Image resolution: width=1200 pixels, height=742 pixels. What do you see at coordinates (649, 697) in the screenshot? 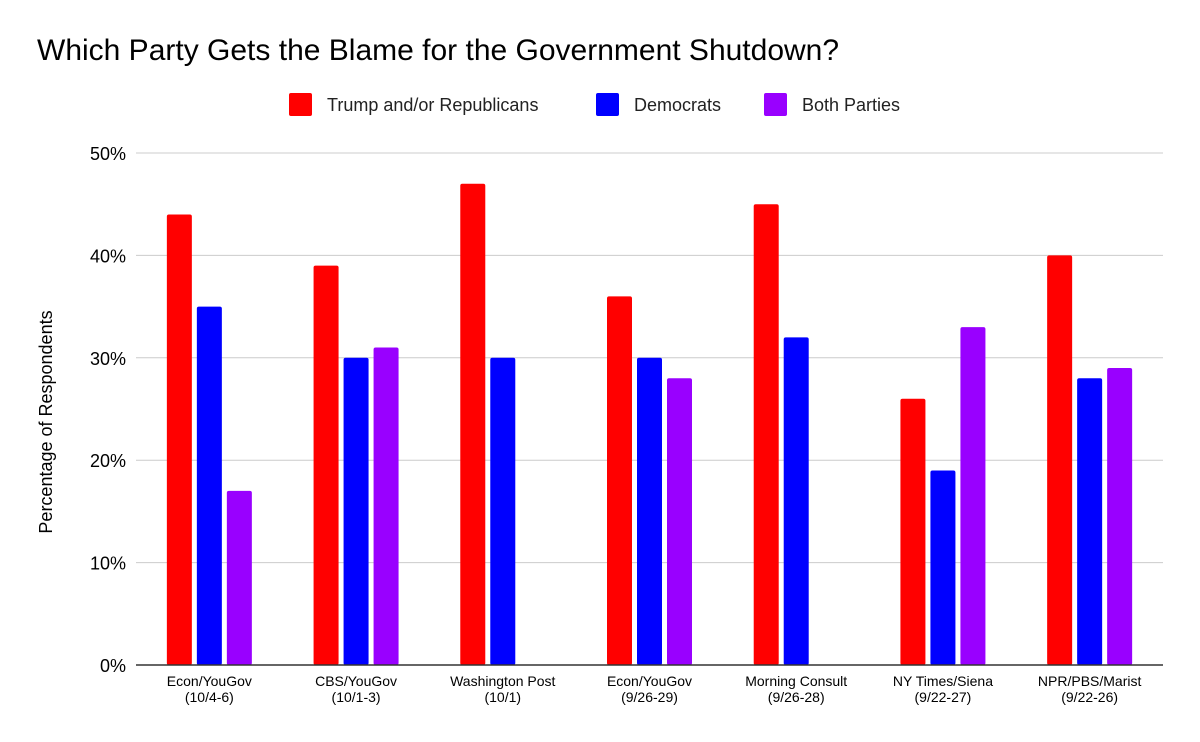
I see `x-tick-label: (9/26-29)` at bounding box center [649, 697].